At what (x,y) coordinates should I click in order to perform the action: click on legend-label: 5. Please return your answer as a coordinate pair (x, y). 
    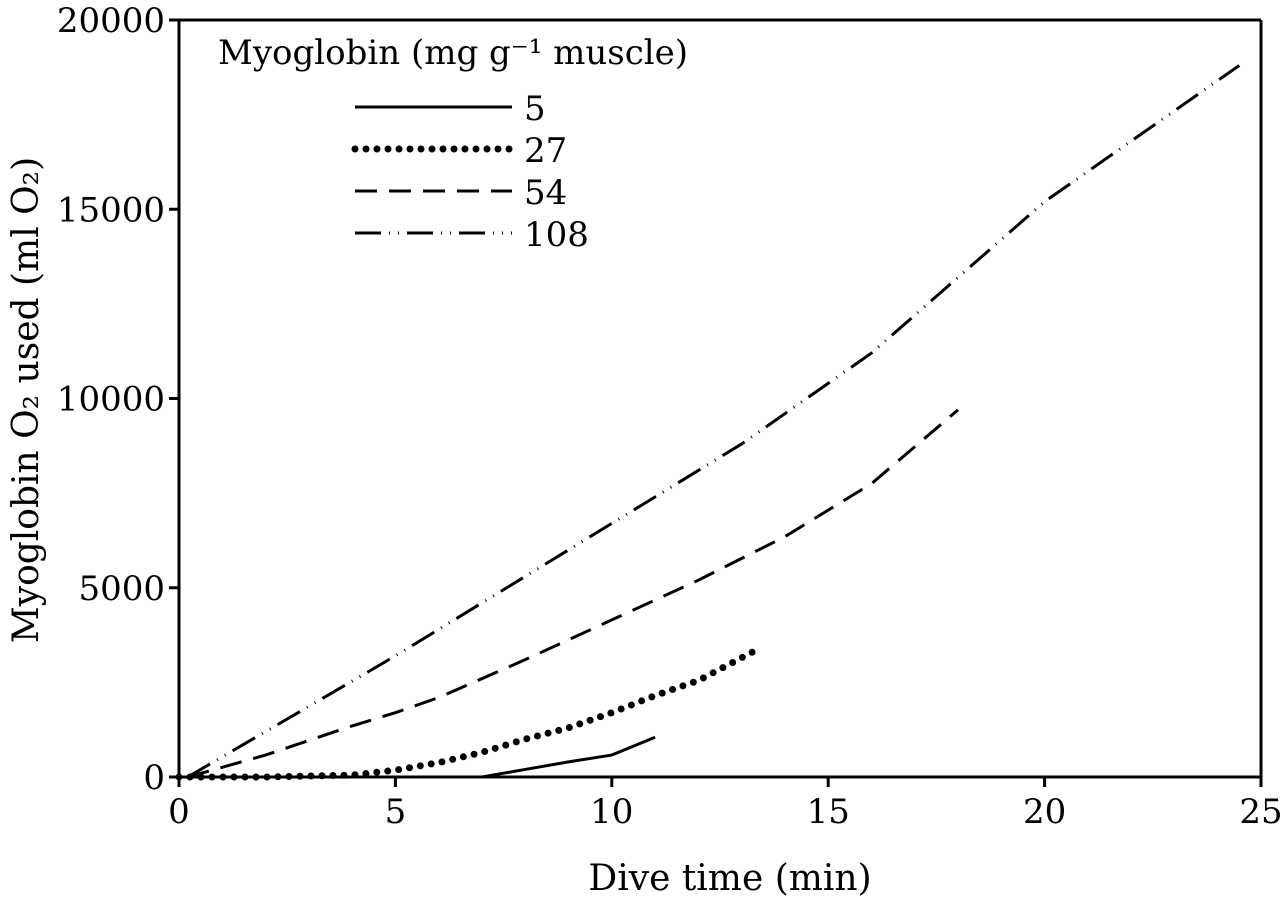
    Looking at the image, I should click on (535, 109).